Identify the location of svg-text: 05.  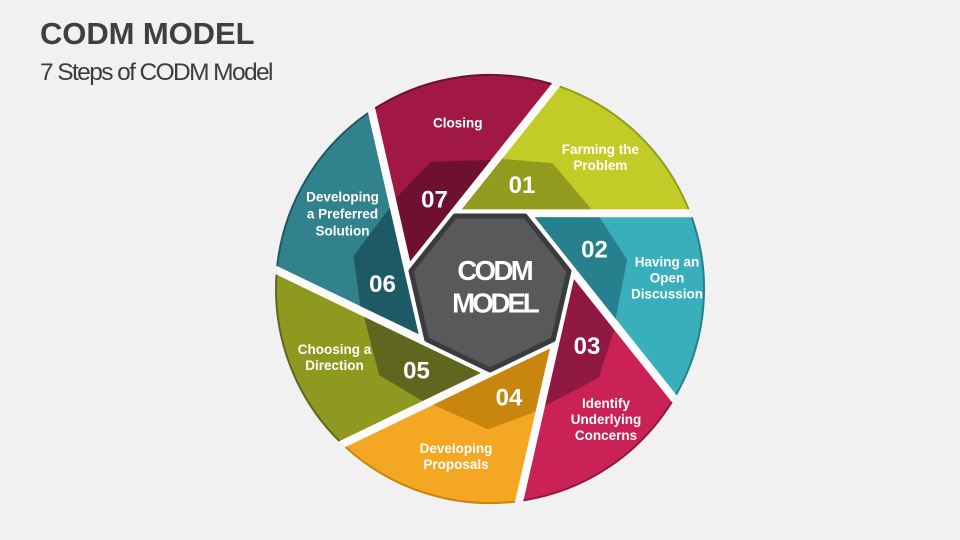
(416, 370).